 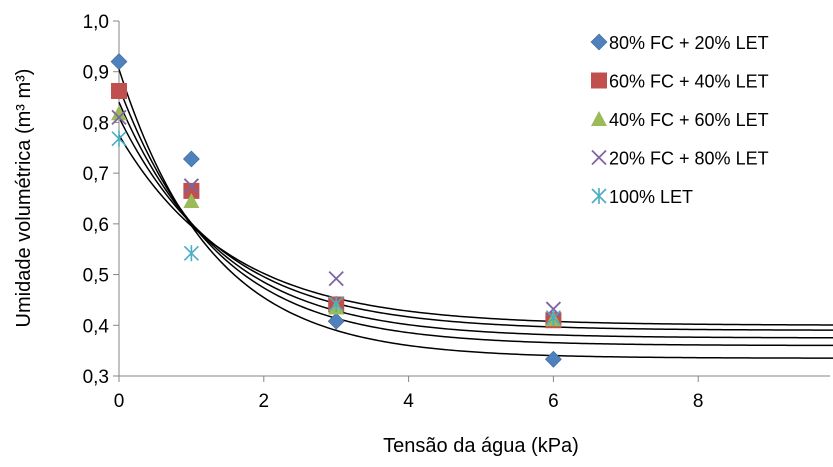 I want to click on legend-label: 100% LET, so click(x=651, y=197).